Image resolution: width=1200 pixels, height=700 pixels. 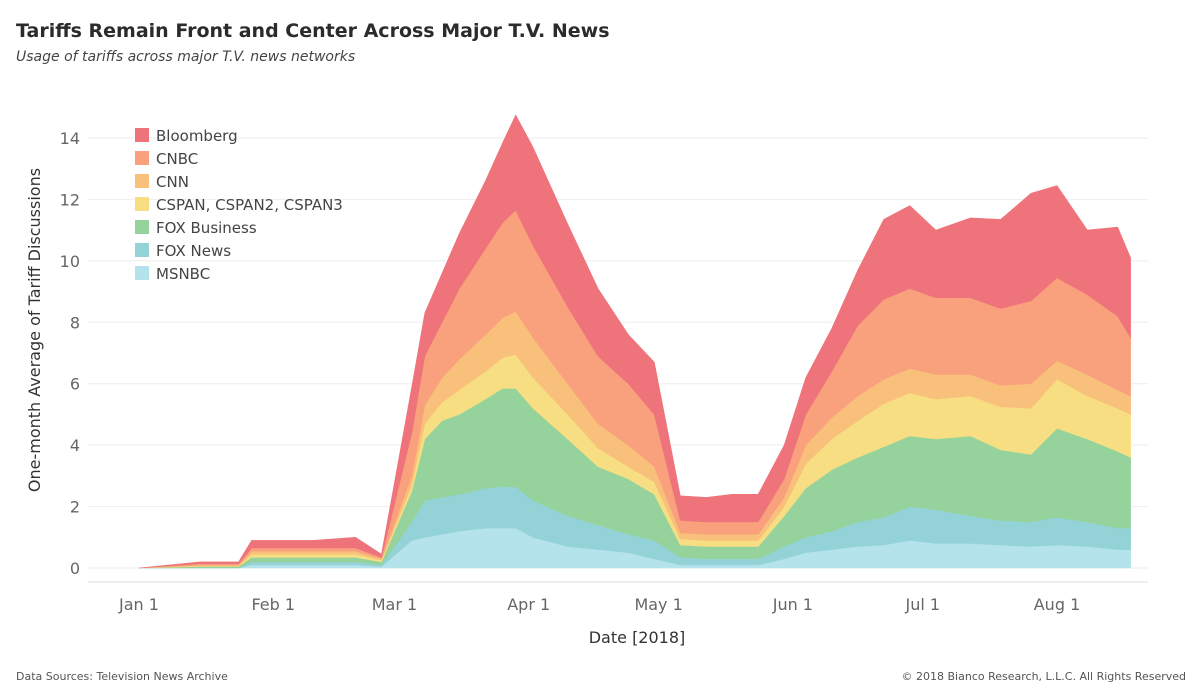 What do you see at coordinates (75, 384) in the screenshot?
I see `y-tick-label: 6` at bounding box center [75, 384].